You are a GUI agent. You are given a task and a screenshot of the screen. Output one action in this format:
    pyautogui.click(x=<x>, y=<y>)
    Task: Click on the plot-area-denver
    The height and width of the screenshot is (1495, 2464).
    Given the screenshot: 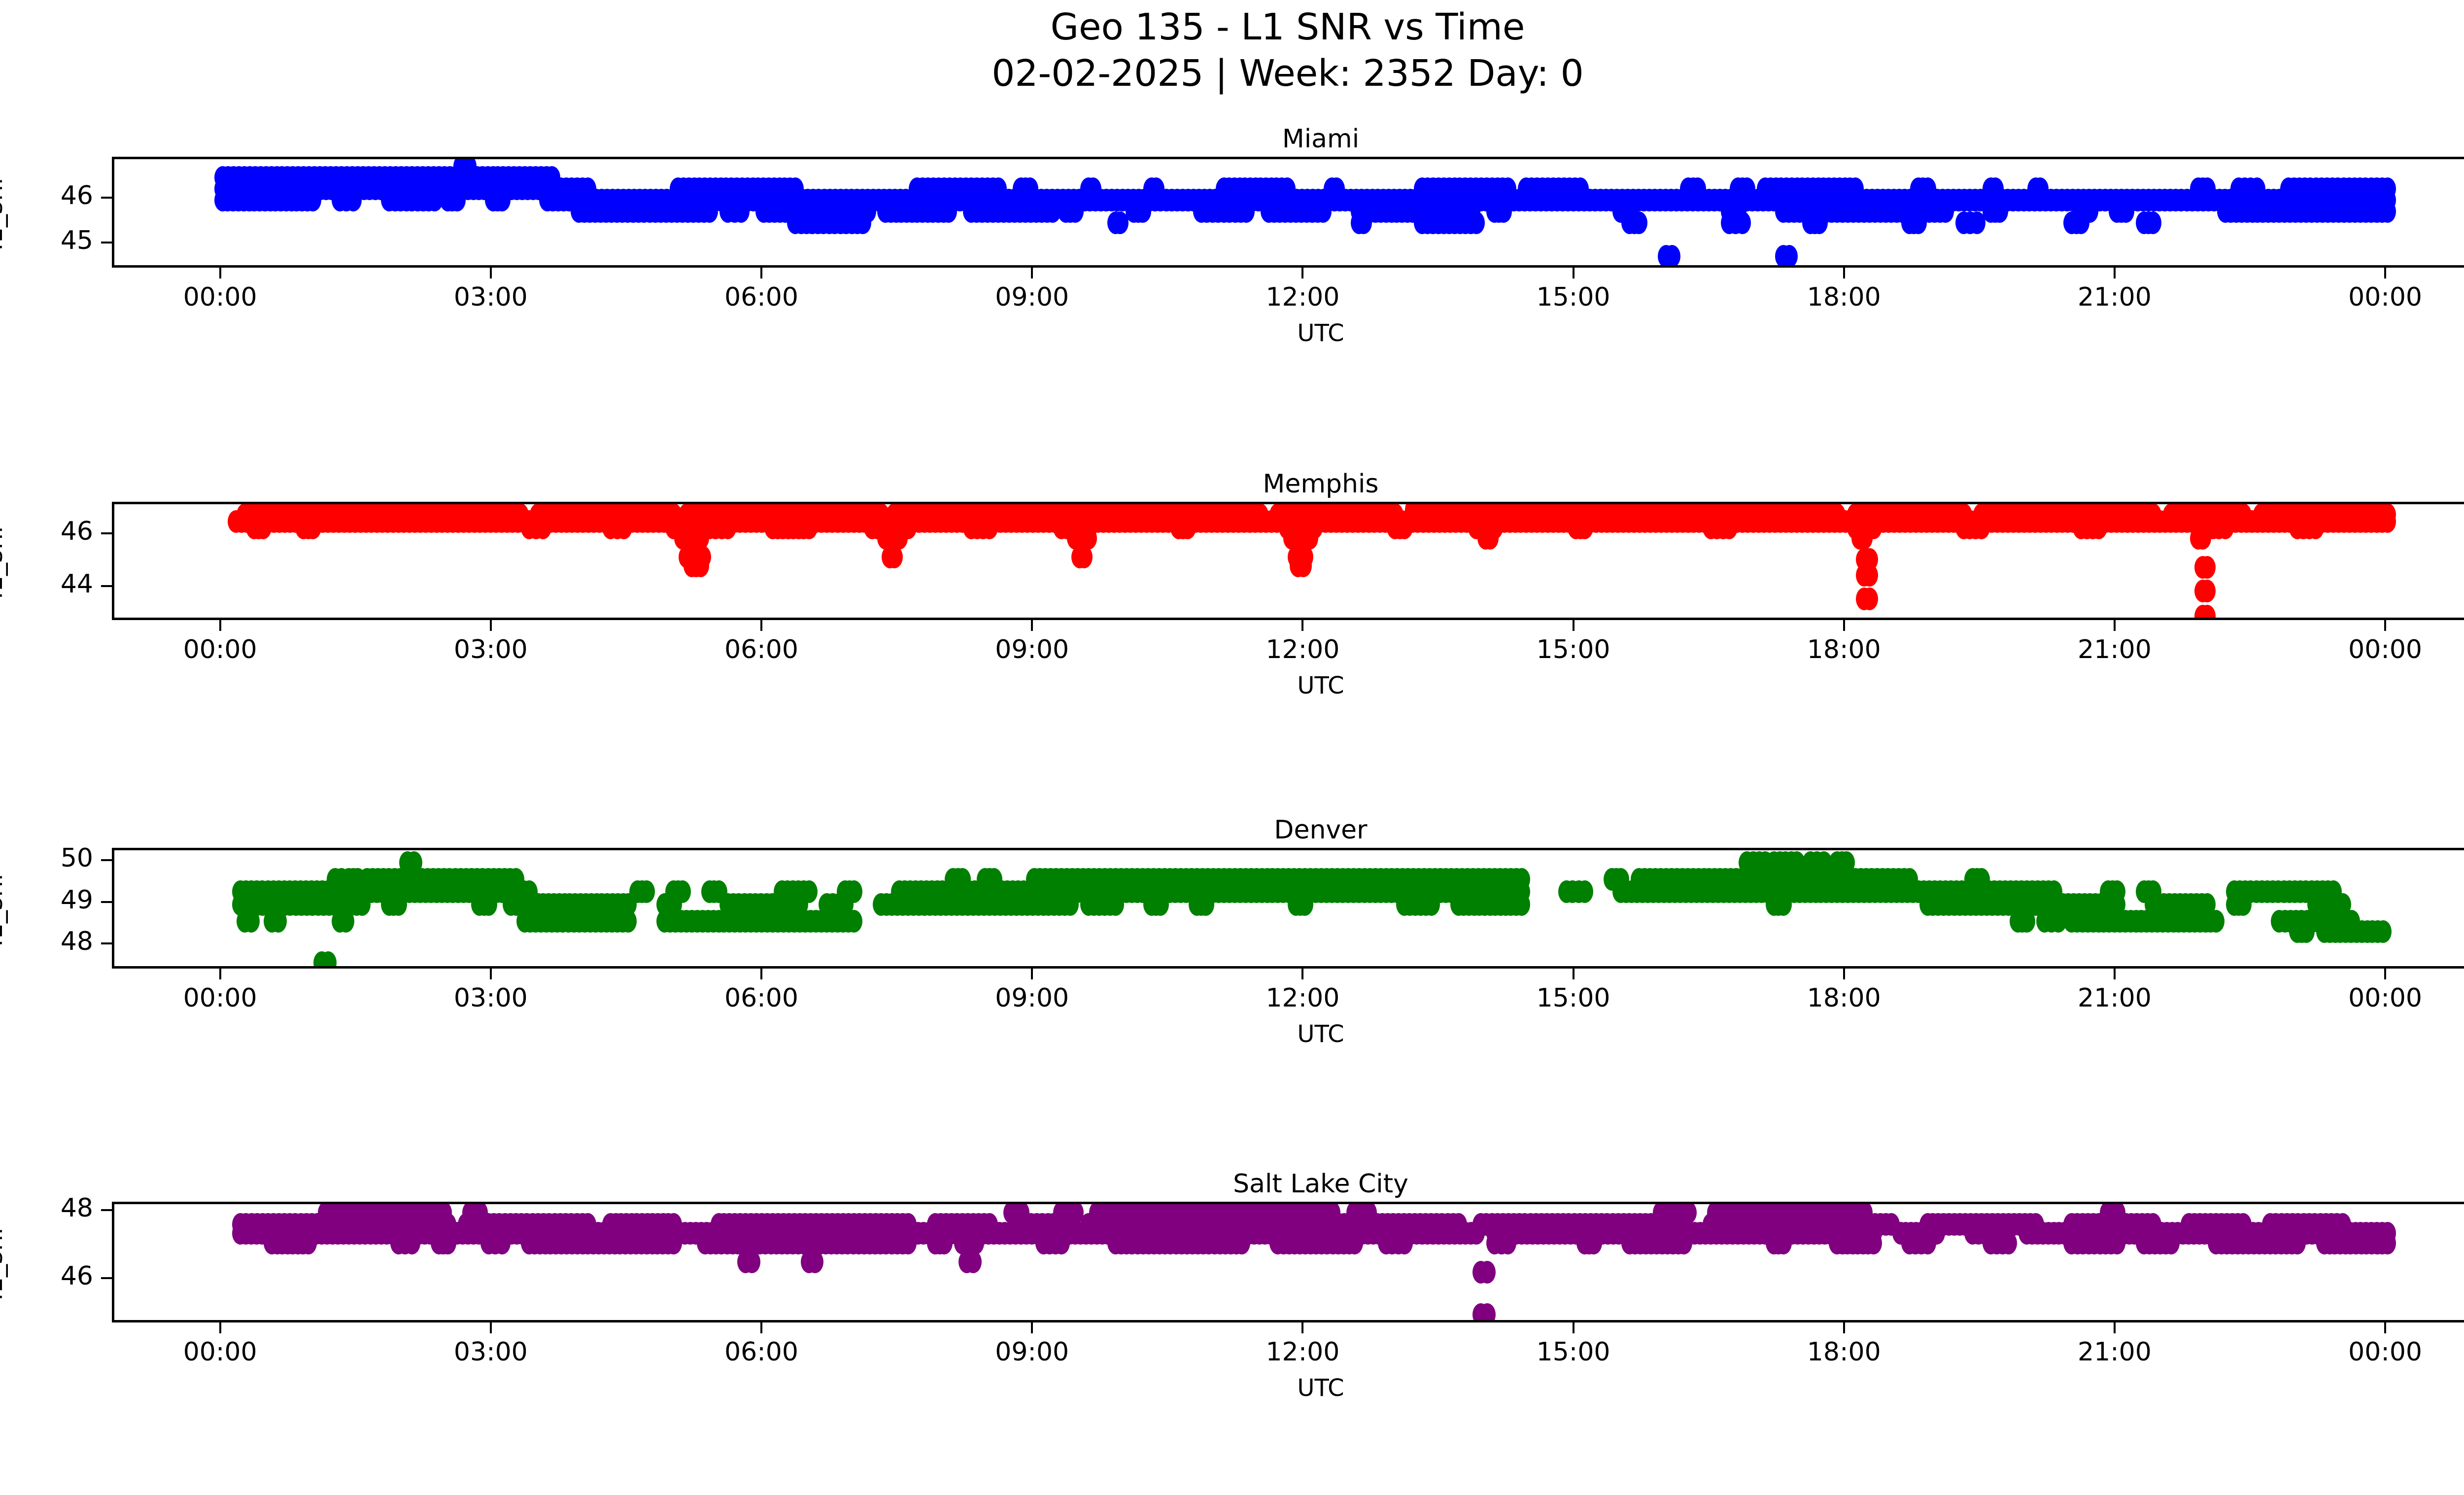 What is the action you would take?
    pyautogui.click(x=1288, y=908)
    